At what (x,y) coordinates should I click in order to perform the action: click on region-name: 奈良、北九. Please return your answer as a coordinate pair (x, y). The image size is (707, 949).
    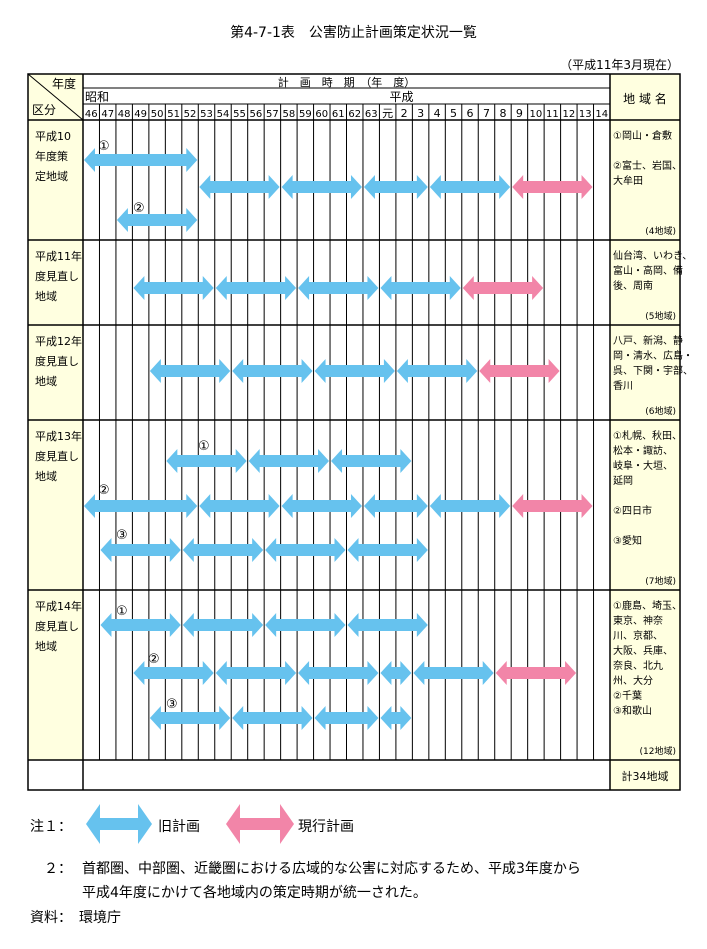
    Looking at the image, I should click on (638, 665).